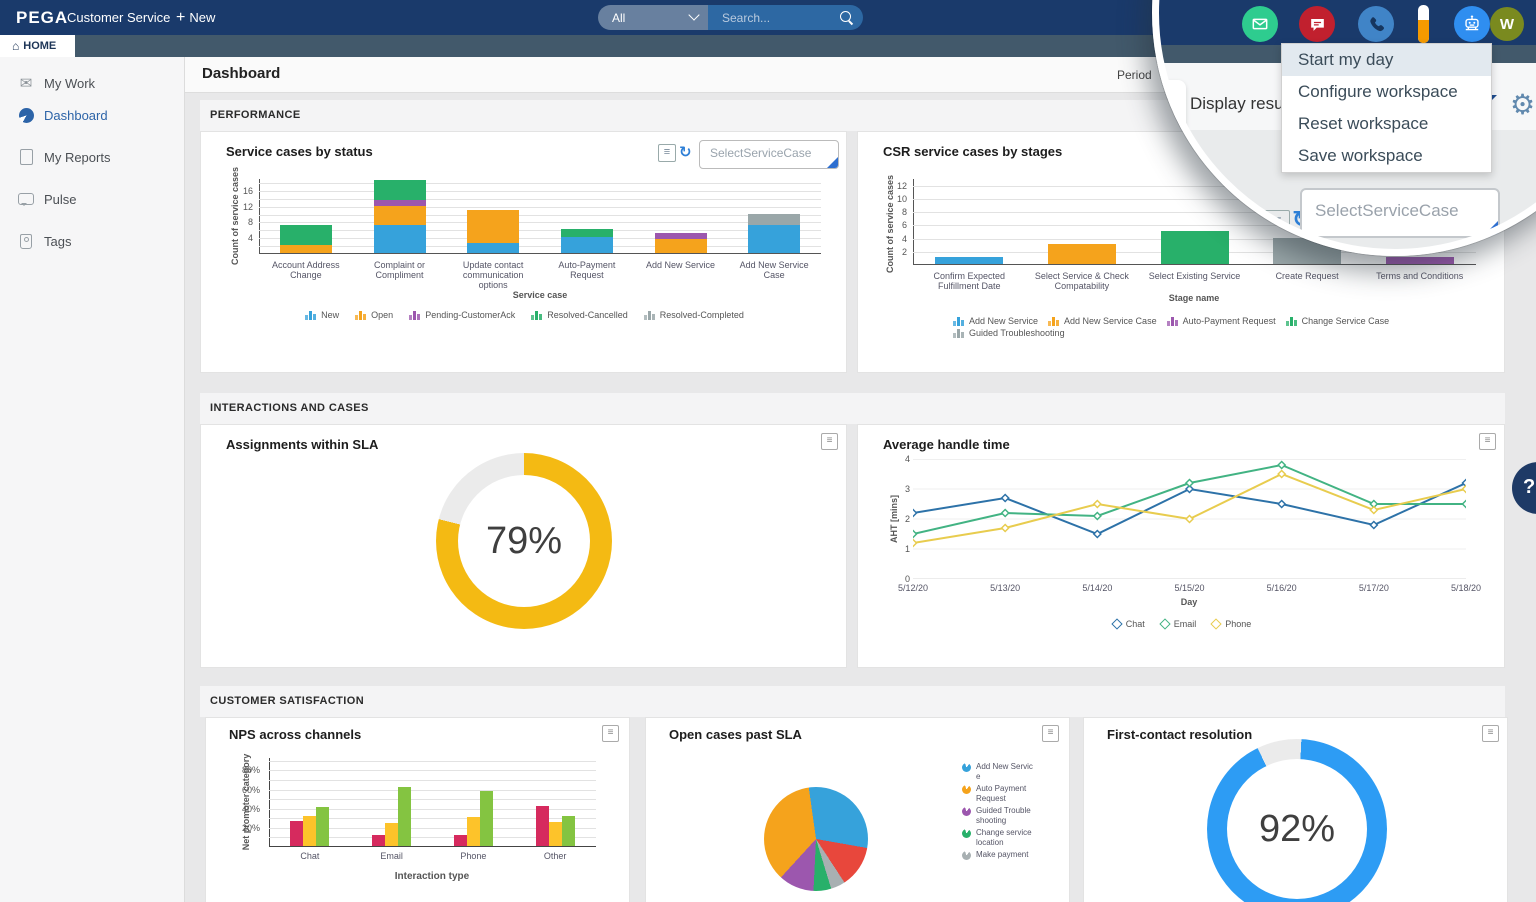 Image resolution: width=1536 pixels, height=902 pixels. Describe the element at coordinates (247, 190) in the screenshot. I see `y-tick-label: 16` at that location.